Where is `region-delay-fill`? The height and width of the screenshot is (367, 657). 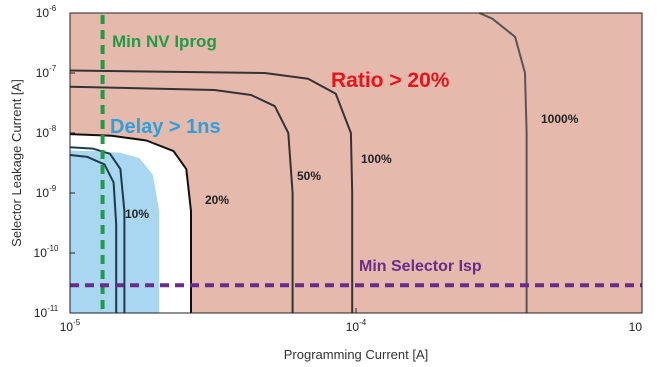 region-delay-fill is located at coordinates (115, 231).